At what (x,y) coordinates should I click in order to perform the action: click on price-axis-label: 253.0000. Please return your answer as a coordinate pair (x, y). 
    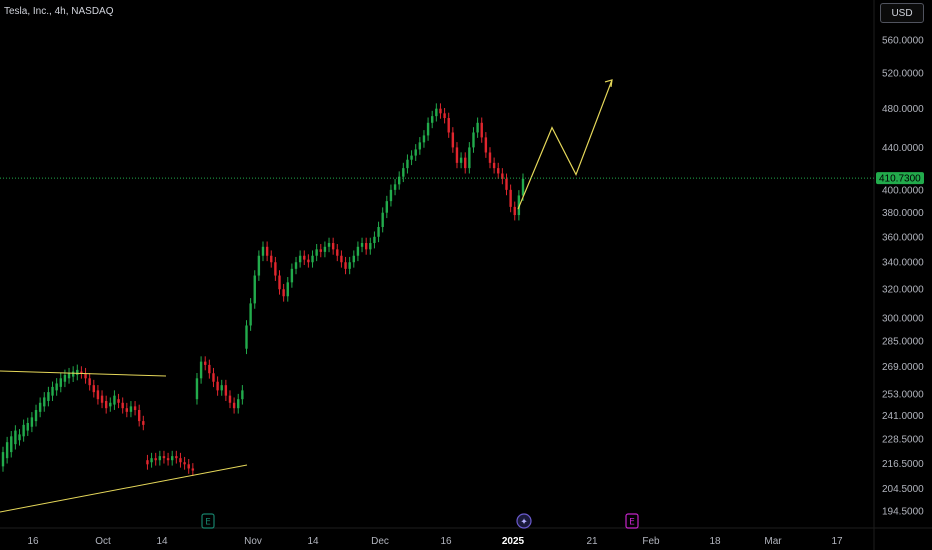
    Looking at the image, I should click on (903, 394).